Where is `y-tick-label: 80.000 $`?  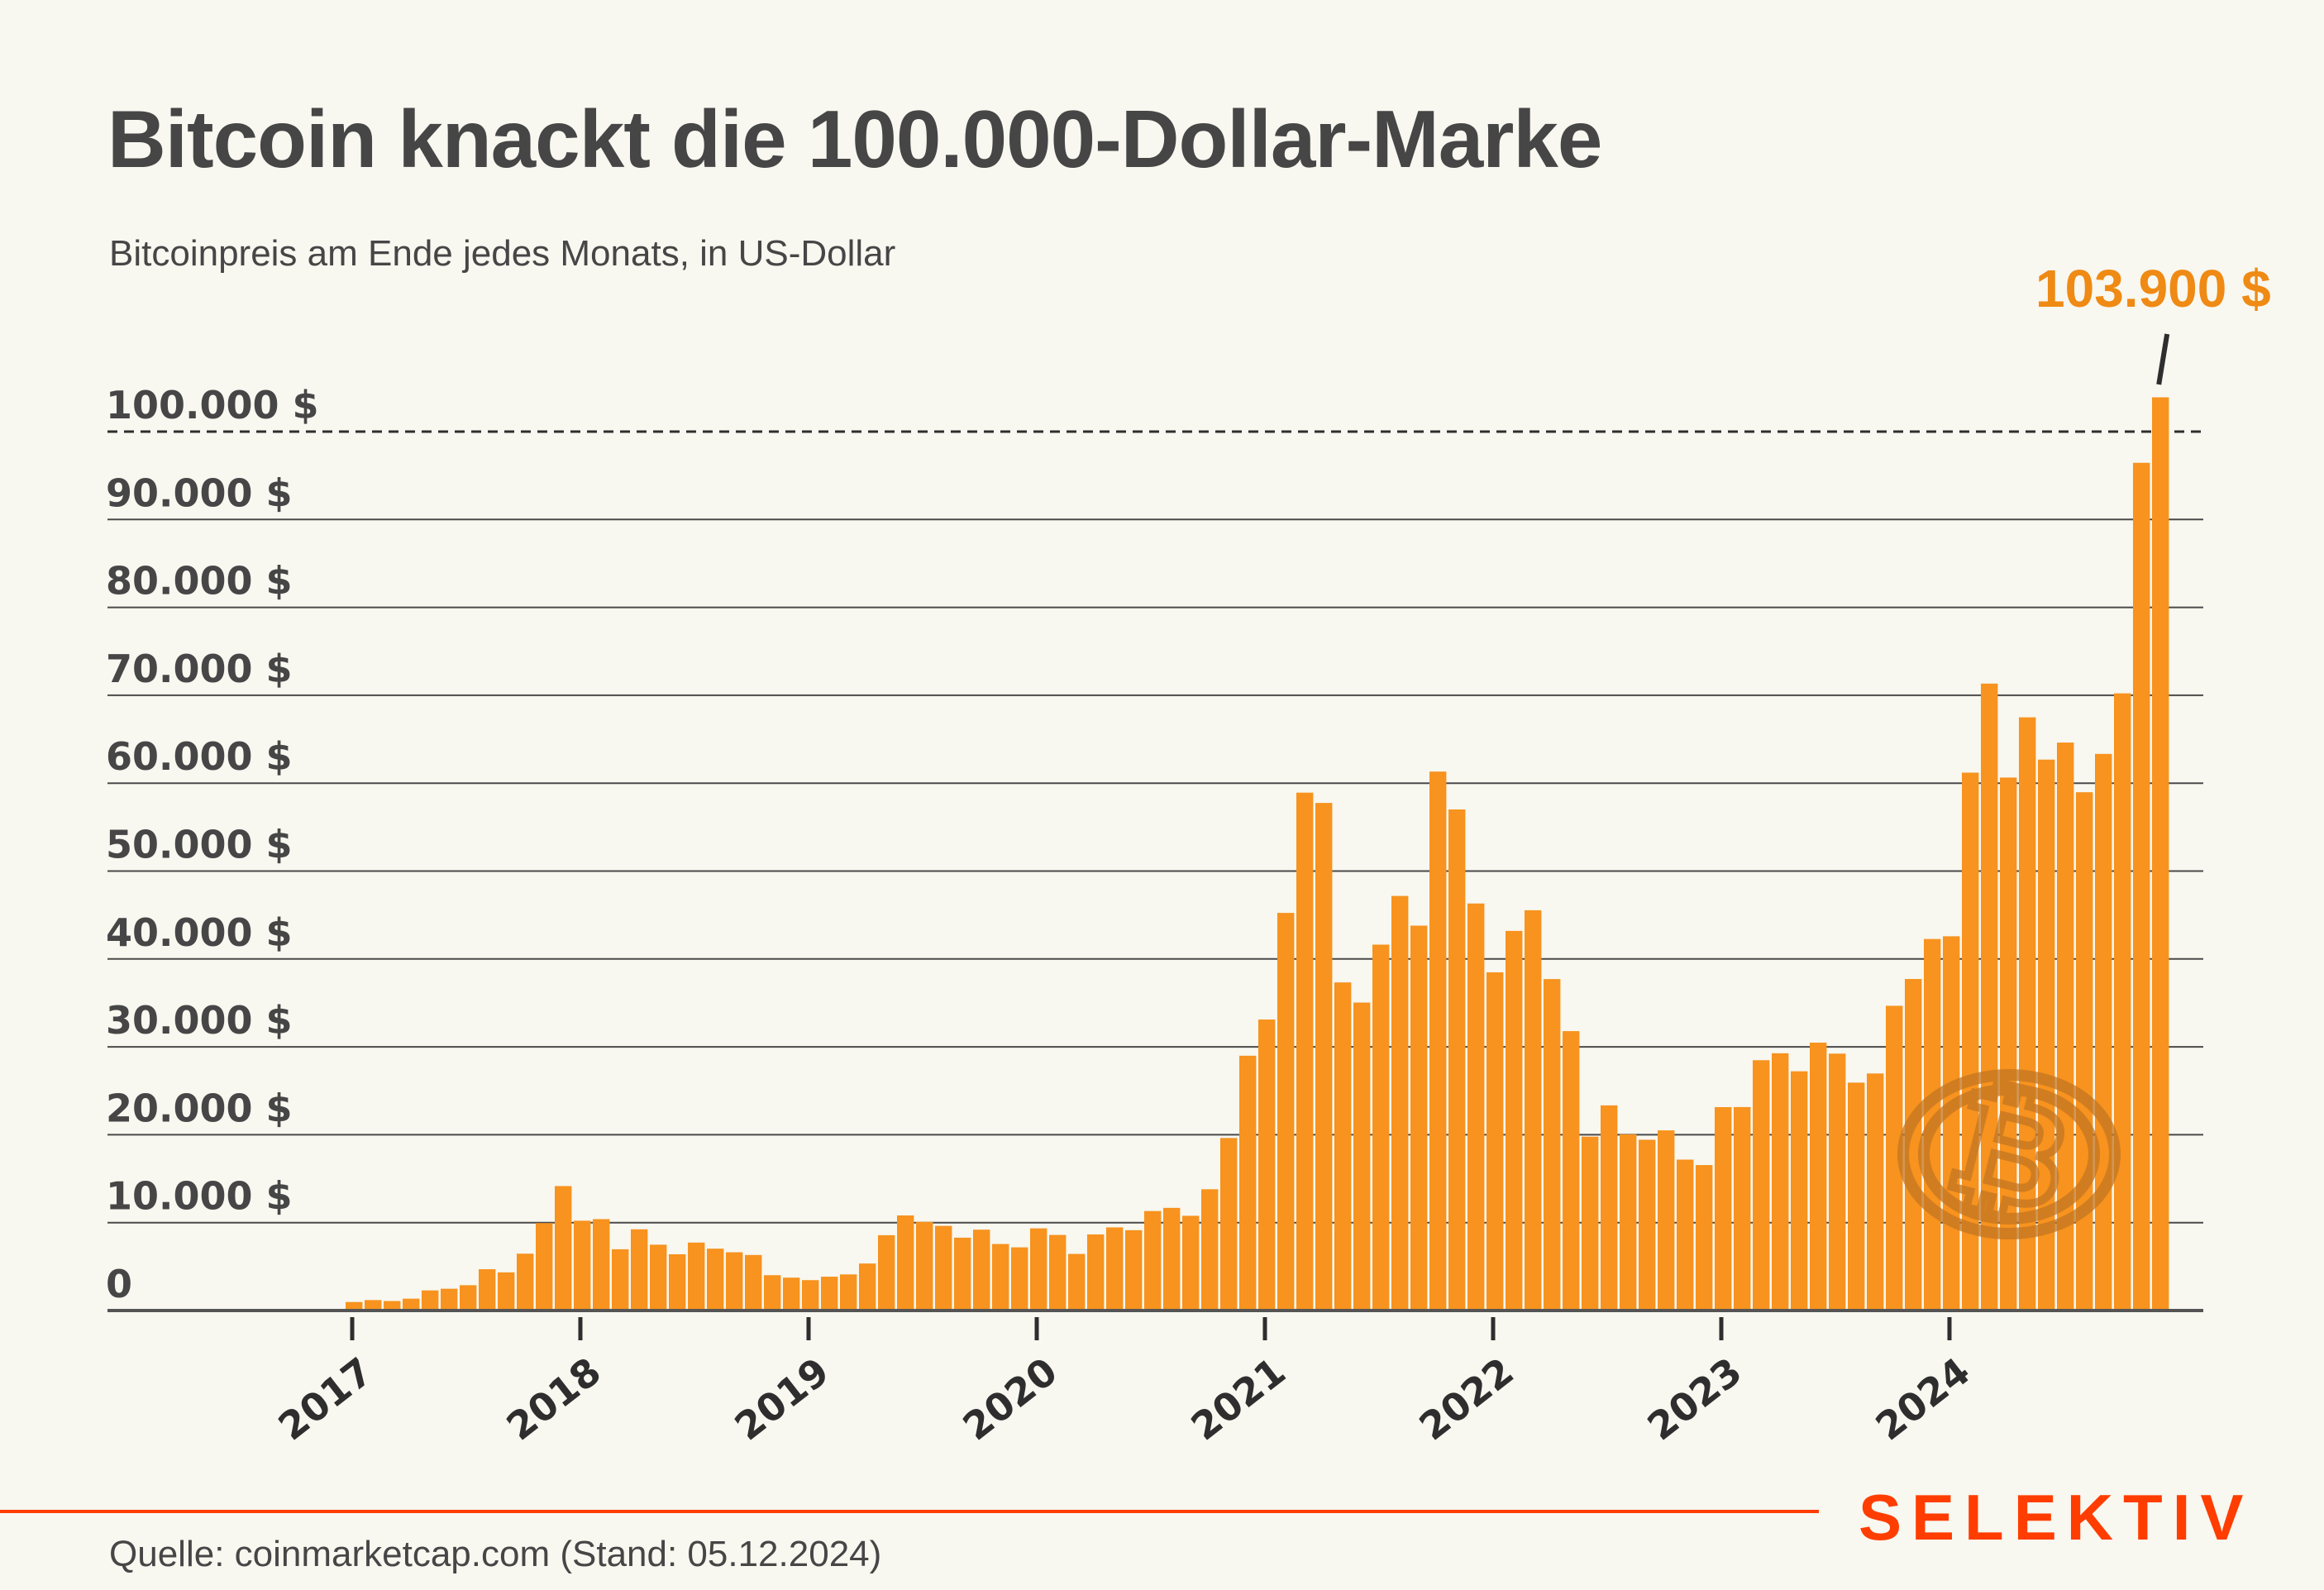
y-tick-label: 80.000 $ is located at coordinates (199, 581).